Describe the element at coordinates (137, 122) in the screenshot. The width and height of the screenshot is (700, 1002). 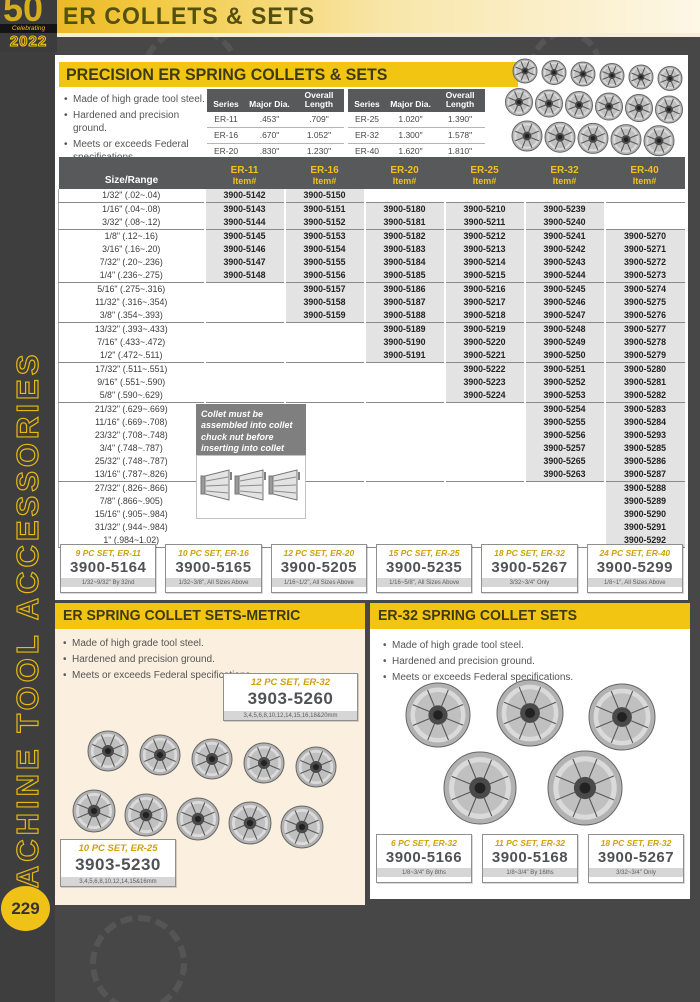
I see `bullet-item: Hardened and precision ground.` at that location.